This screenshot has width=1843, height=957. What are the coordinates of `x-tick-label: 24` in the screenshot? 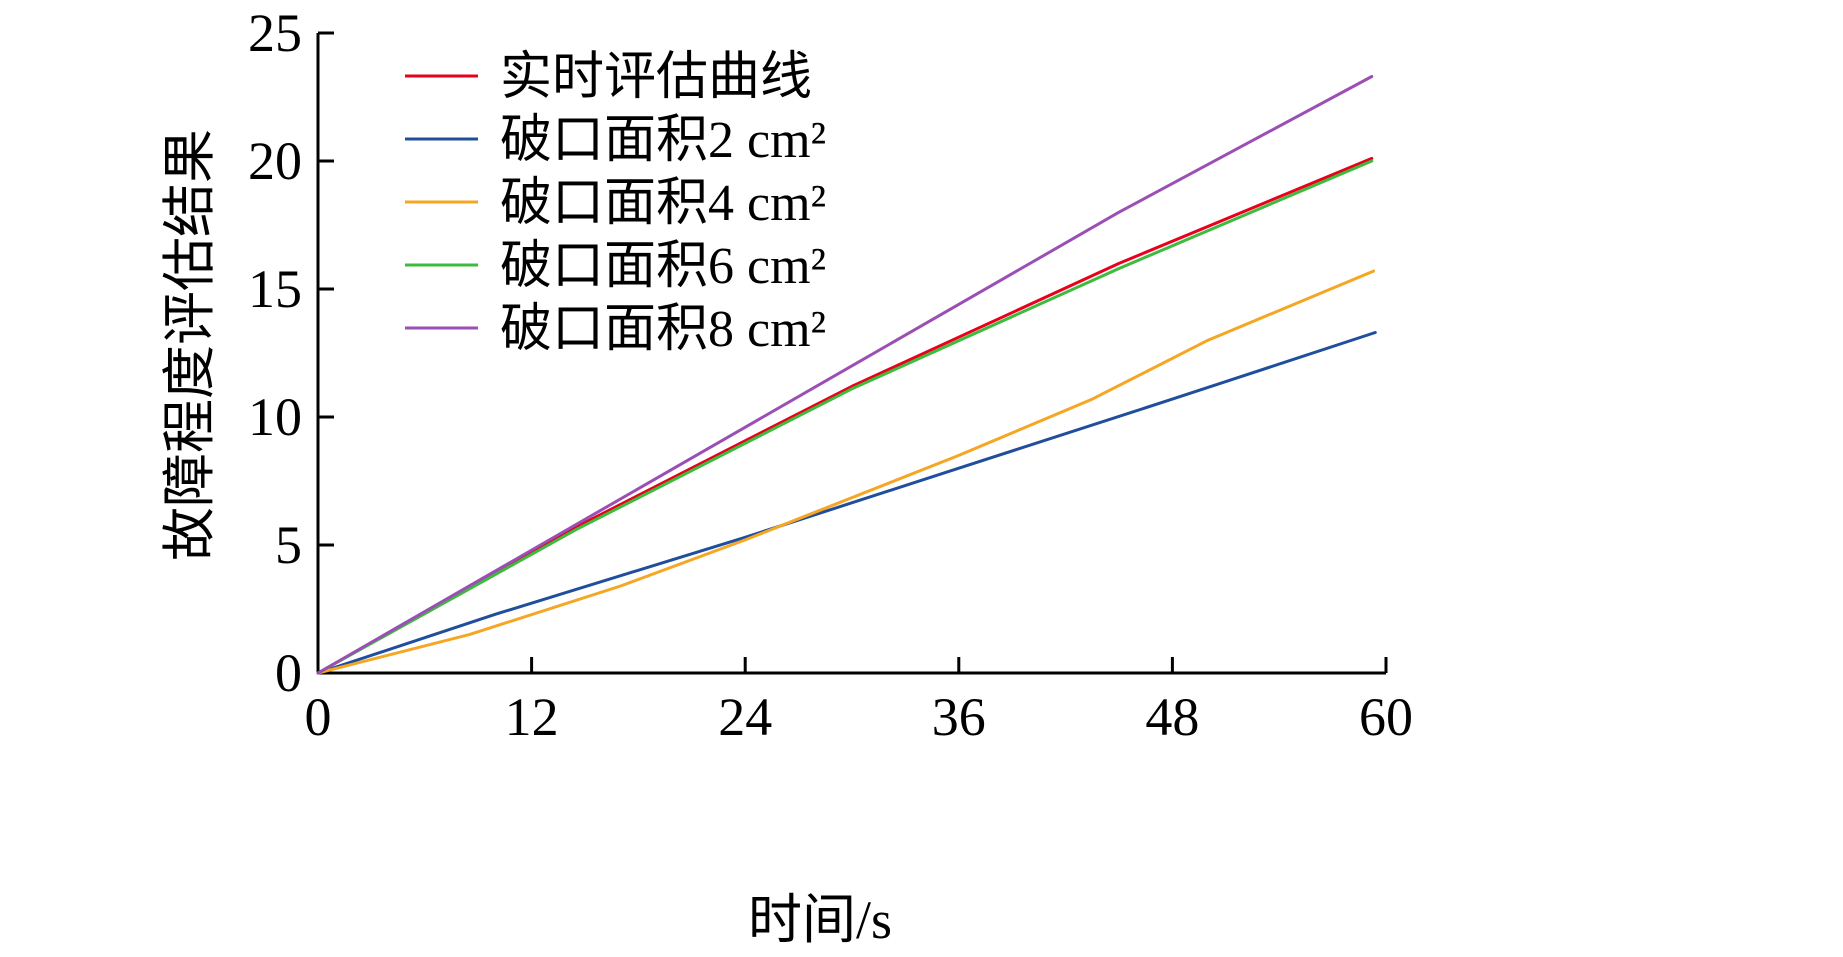 It's located at (745, 717).